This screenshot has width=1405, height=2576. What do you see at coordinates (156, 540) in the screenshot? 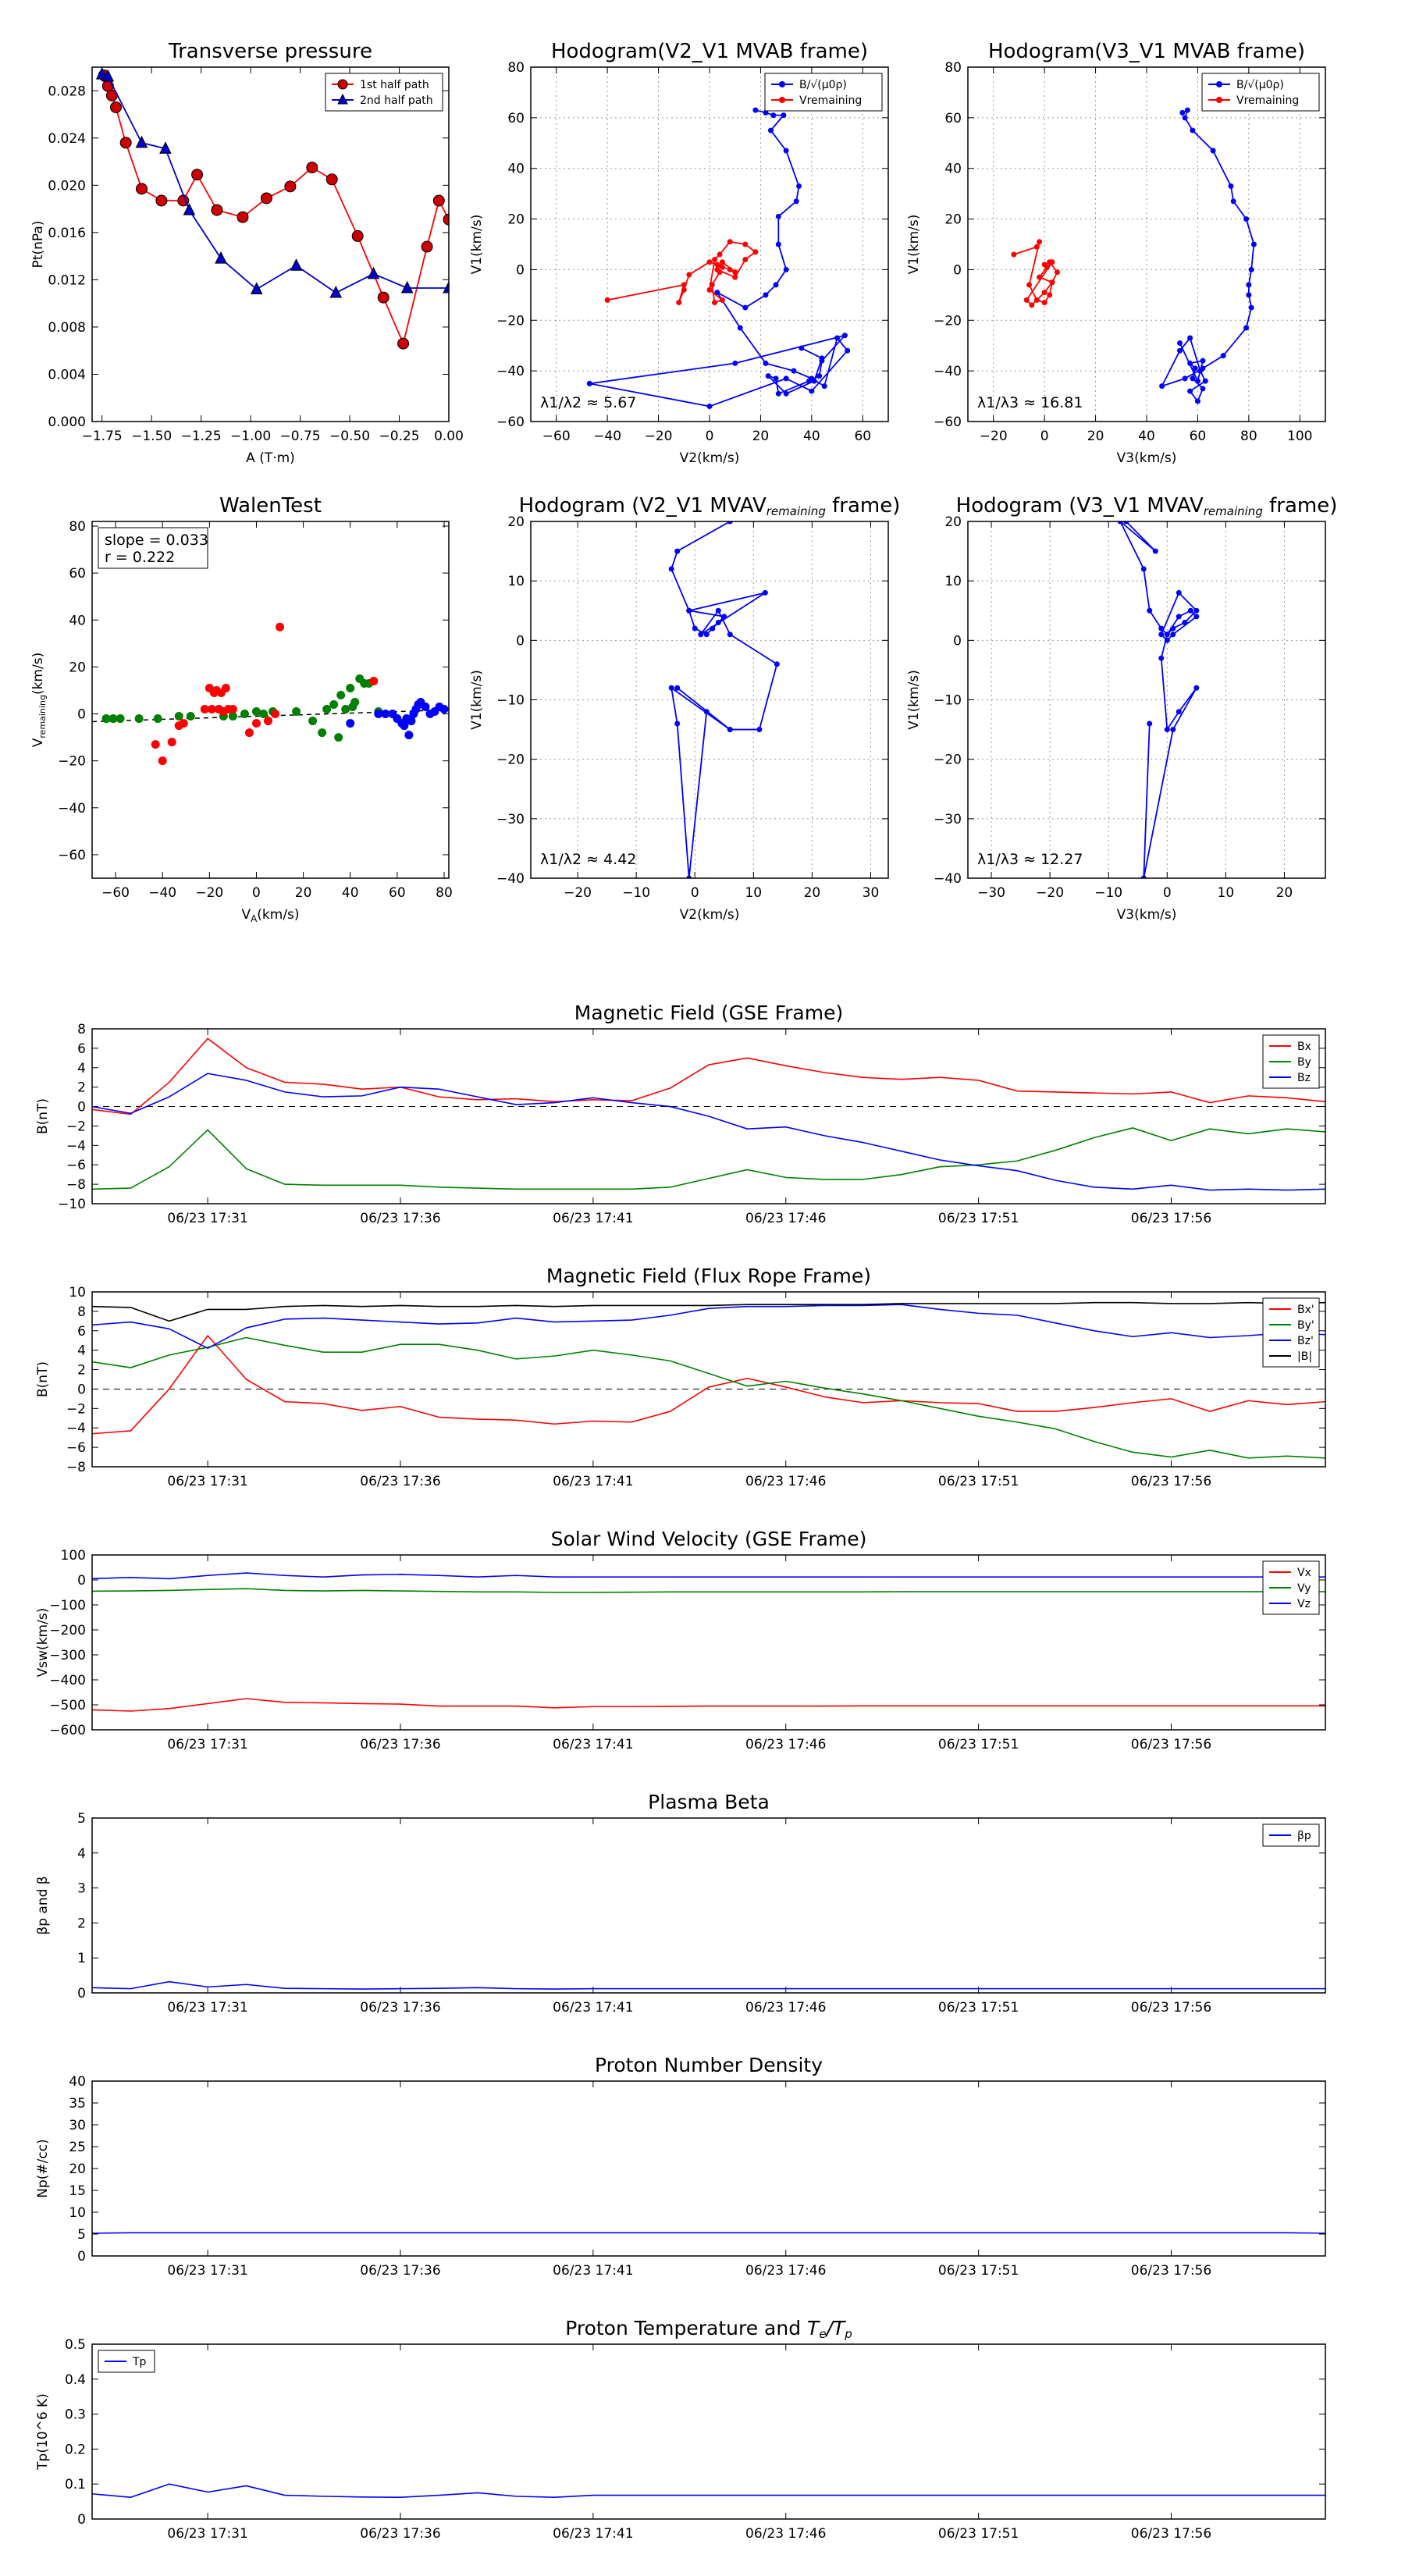
I see `stats-text: slope = 0.033` at bounding box center [156, 540].